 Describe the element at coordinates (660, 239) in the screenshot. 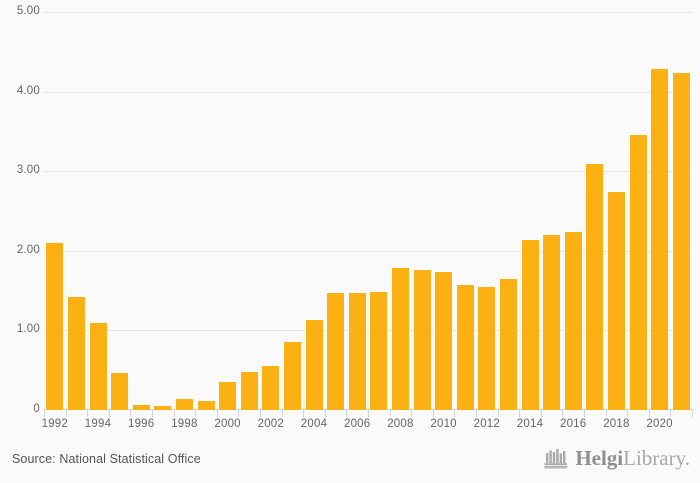

I see `bar-2020` at that location.